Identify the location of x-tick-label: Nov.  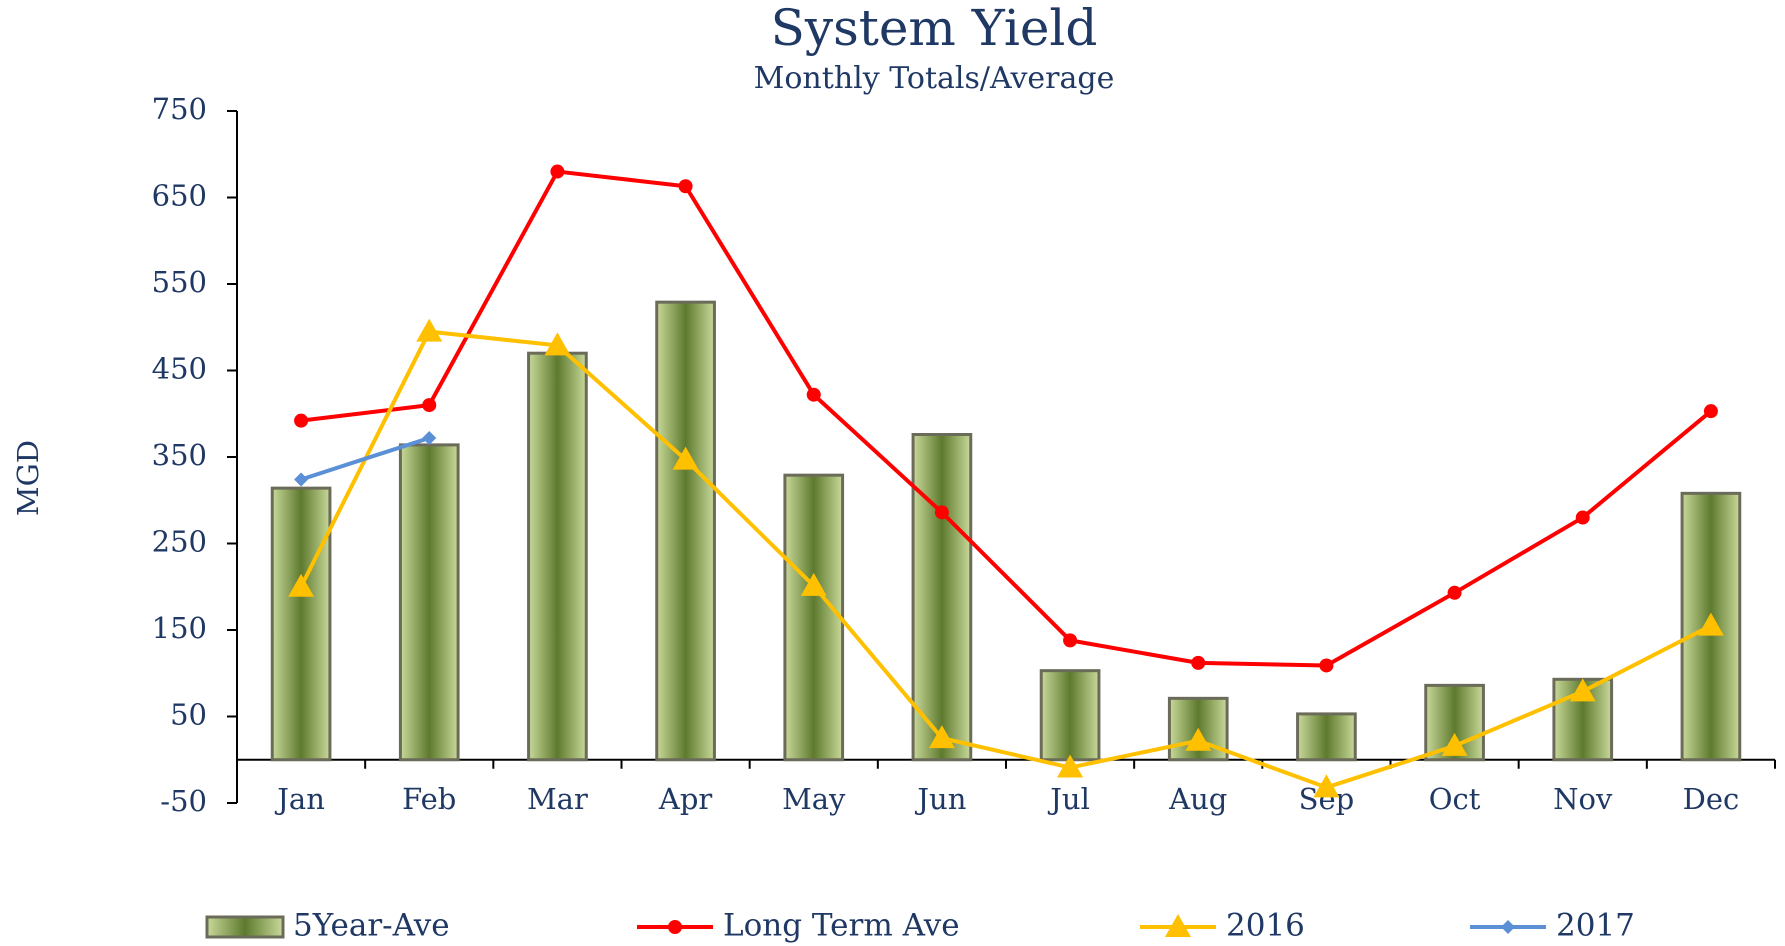
(1583, 799).